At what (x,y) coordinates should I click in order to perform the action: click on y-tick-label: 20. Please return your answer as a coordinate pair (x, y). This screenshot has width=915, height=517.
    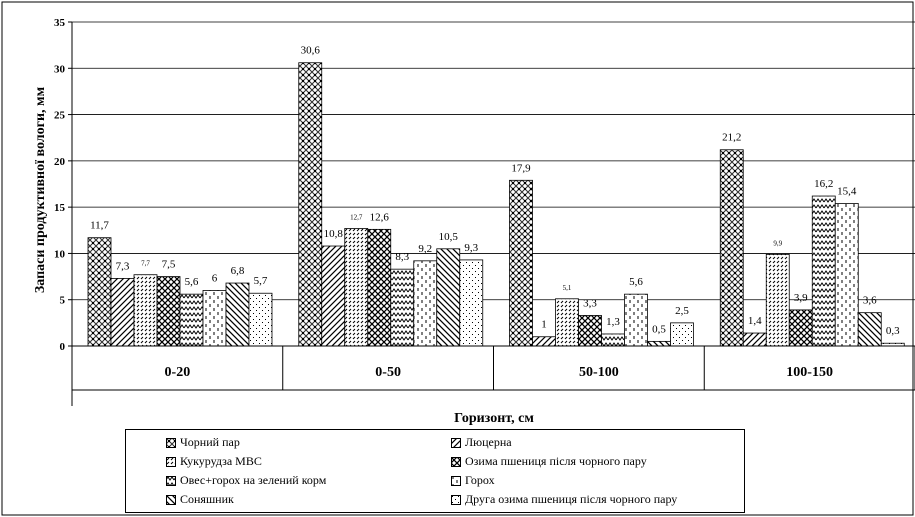
    Looking at the image, I should click on (60, 162).